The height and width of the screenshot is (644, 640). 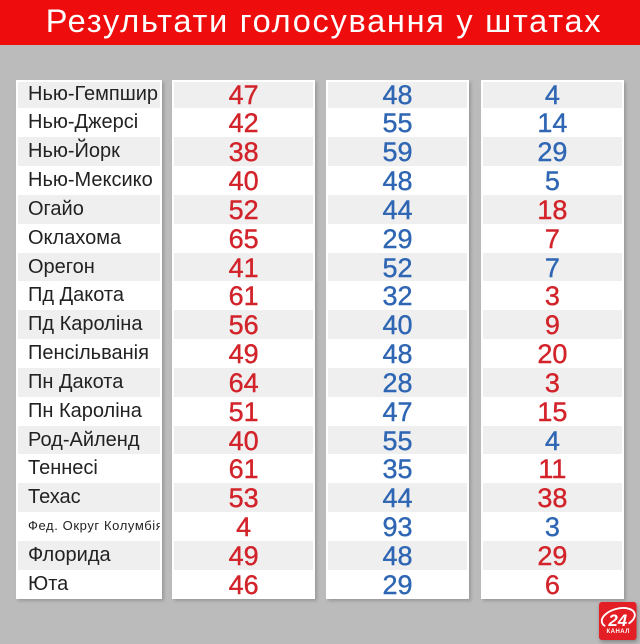 I want to click on svg-text: 24, so click(x=617, y=620).